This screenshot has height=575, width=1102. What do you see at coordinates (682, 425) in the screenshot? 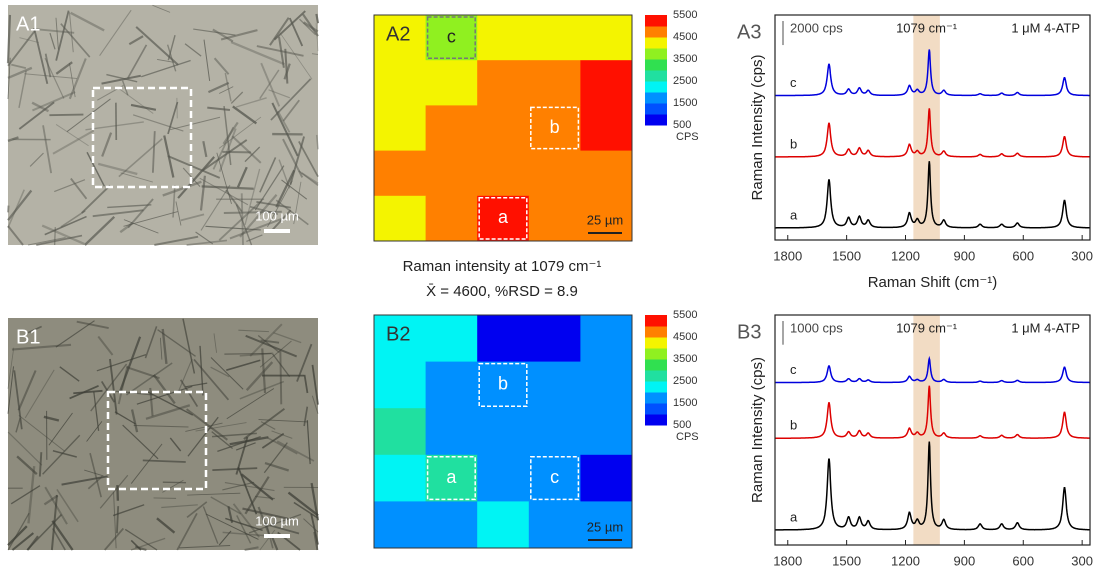
I see `colorbar-tick: 500` at bounding box center [682, 425].